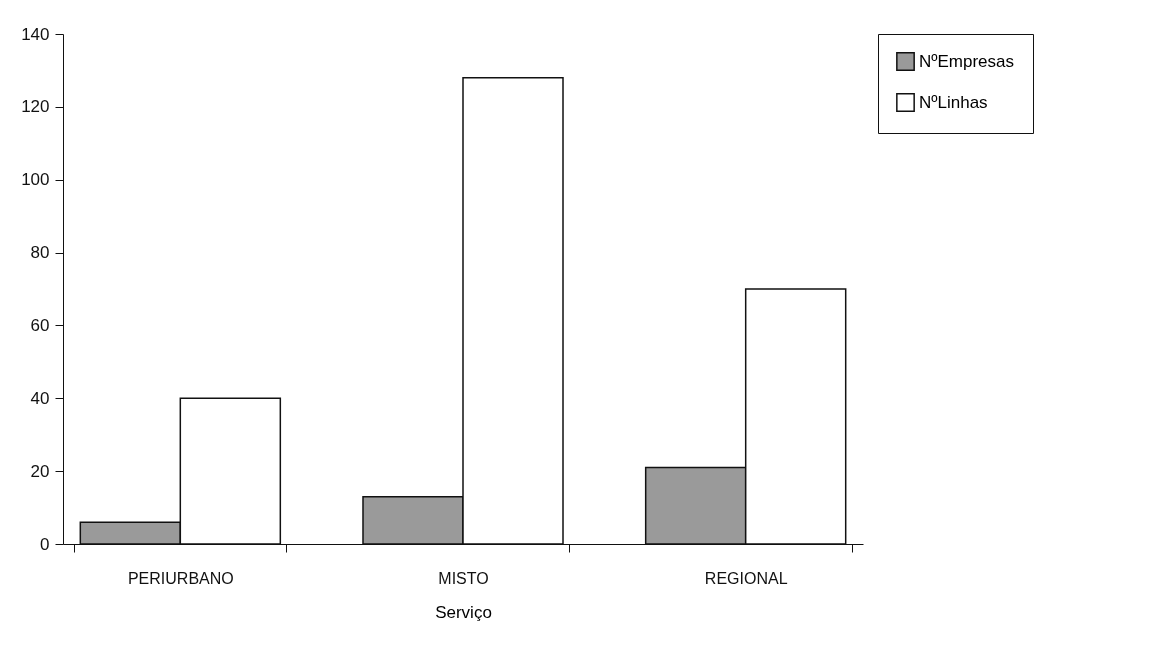 The image size is (1153, 664). I want to click on y-tick-label: 60, so click(40, 325).